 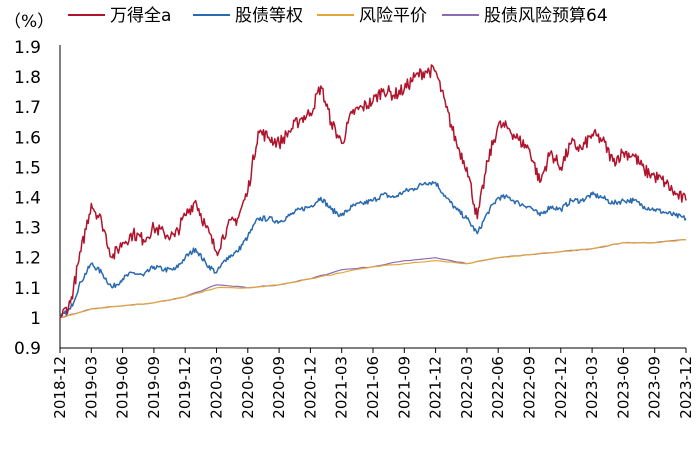 I want to click on x-tick-label: 2021-12, so click(x=436, y=387).